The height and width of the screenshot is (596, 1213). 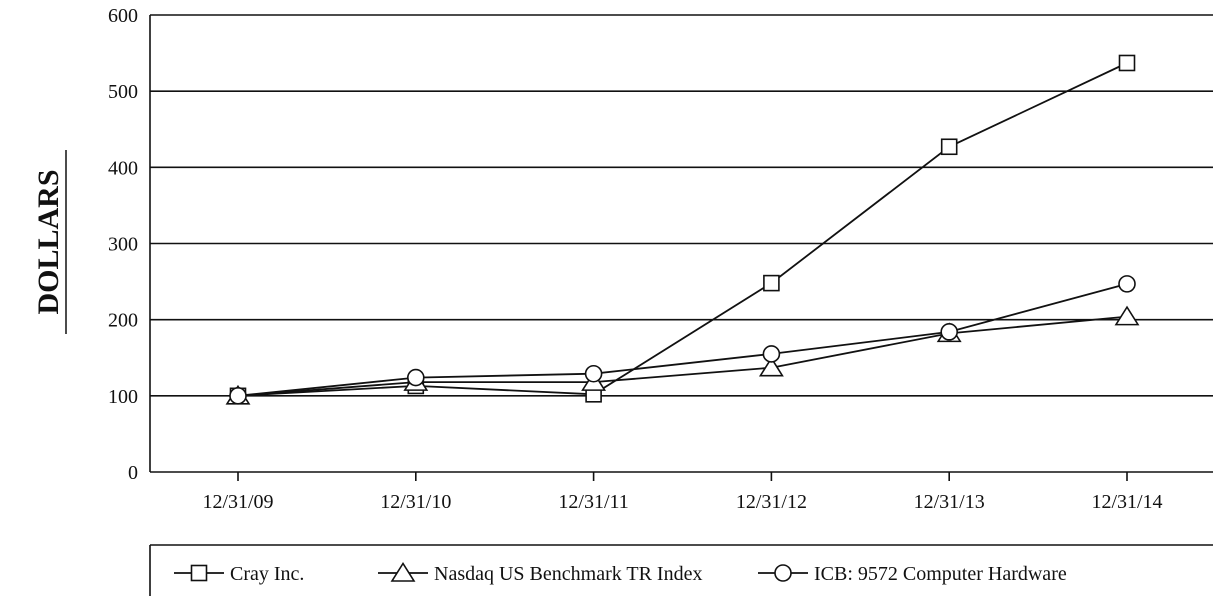 What do you see at coordinates (267, 574) in the screenshot?
I see `legend-label: Cray Inc.` at bounding box center [267, 574].